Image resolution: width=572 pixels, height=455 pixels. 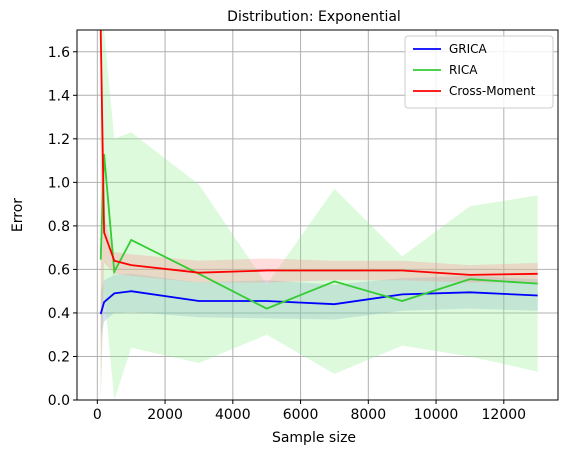 I want to click on legend-label: Cross-Moment, so click(x=492, y=91).